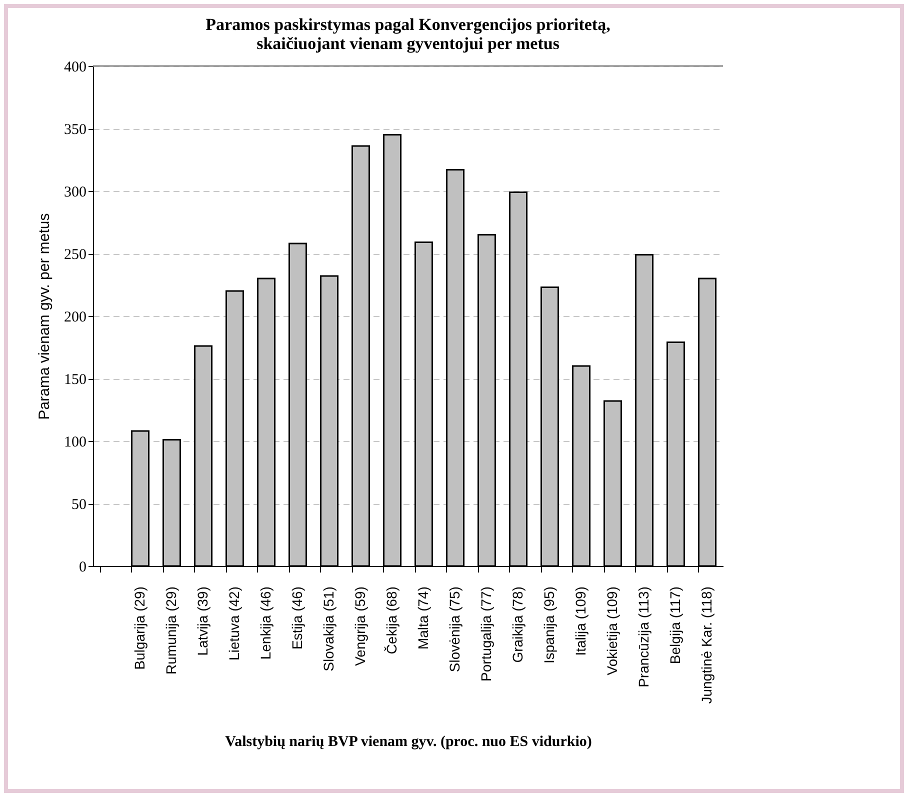 Image resolution: width=916 pixels, height=805 pixels. Describe the element at coordinates (75, 255) in the screenshot. I see `y-tick-label: 250` at that location.